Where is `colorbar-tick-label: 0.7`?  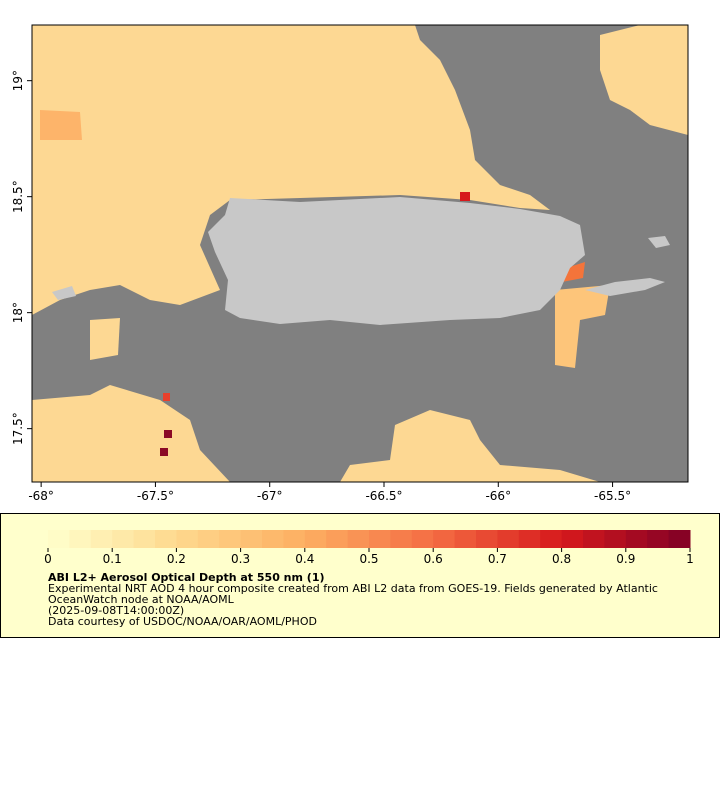 colorbar-tick-label: 0.7 is located at coordinates (497, 559).